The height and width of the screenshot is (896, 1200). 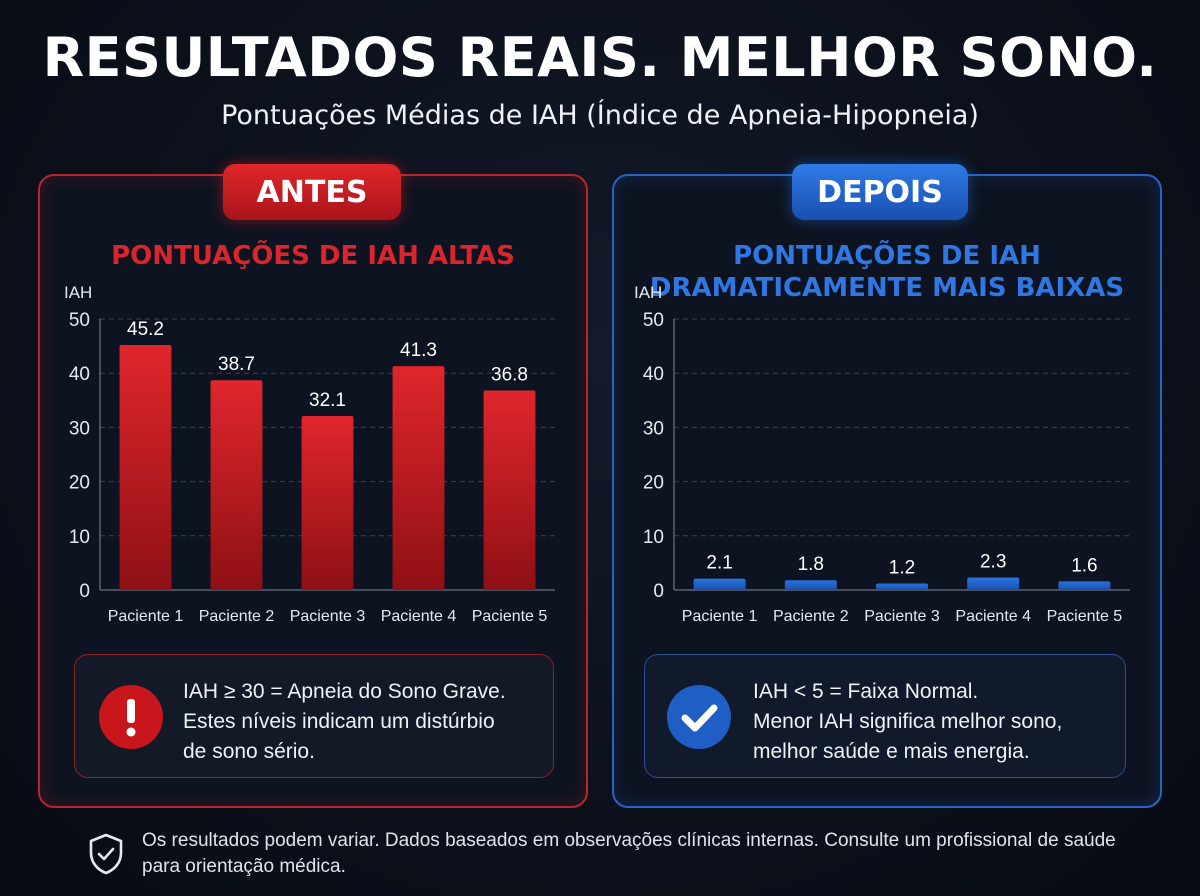 I want to click on before-y-axis-label: IAH, so click(x=78, y=292).